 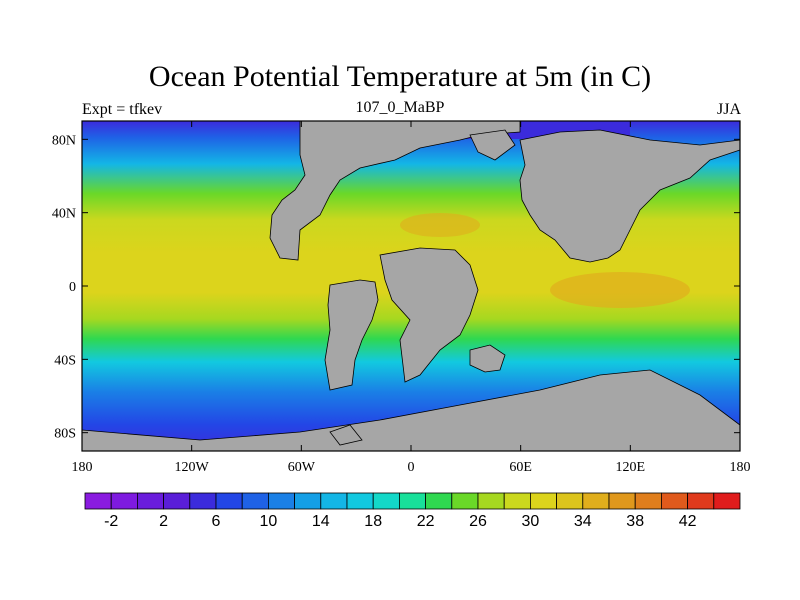 I want to click on colorbar-label: 42, so click(x=688, y=521).